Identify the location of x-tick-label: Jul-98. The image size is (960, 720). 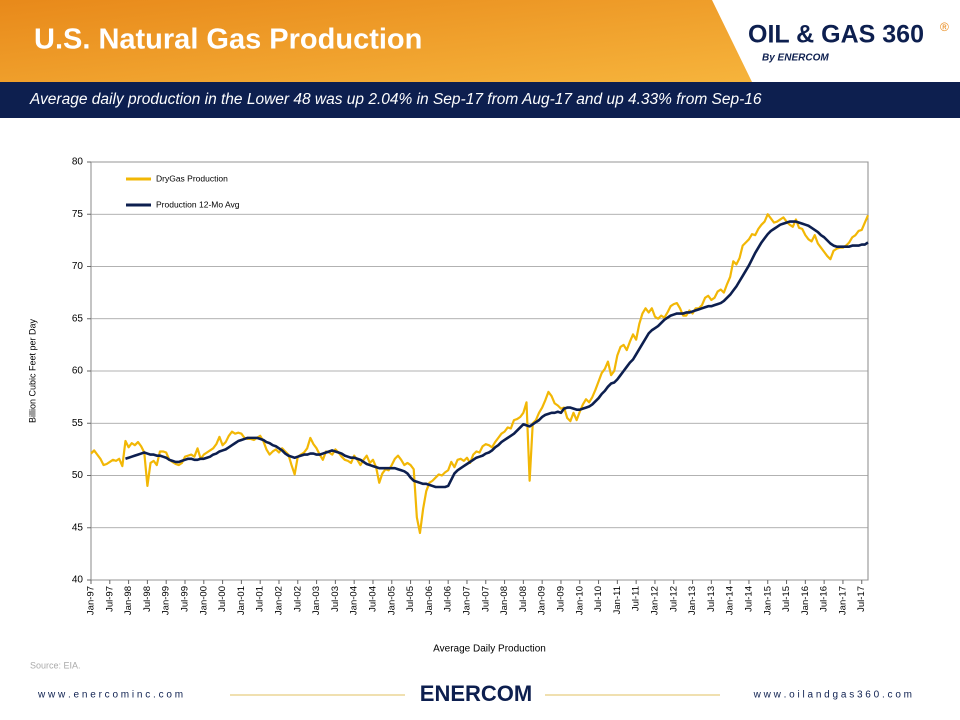
(147, 599).